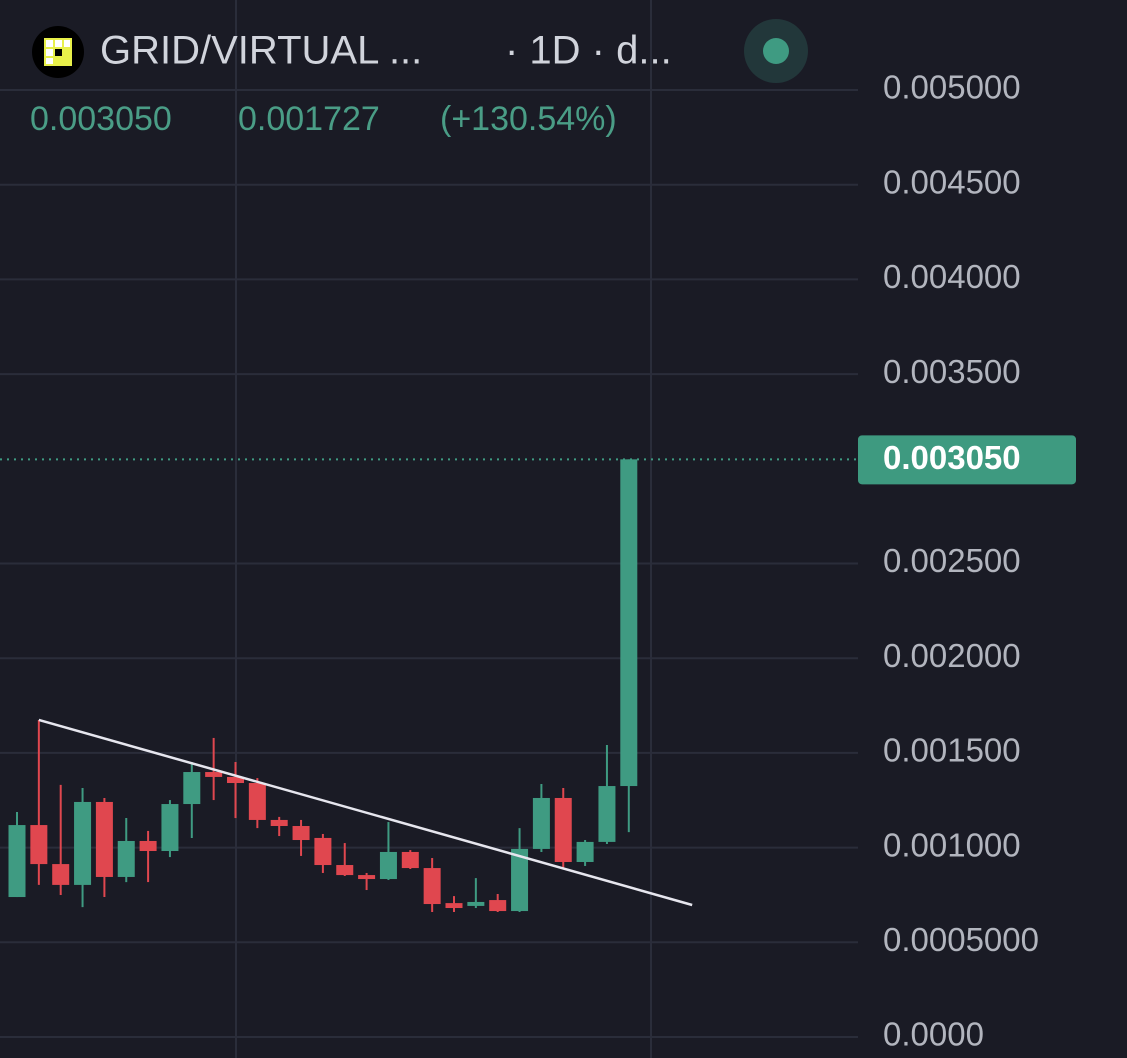 The image size is (1127, 1058). Describe the element at coordinates (528, 119) in the screenshot. I see `change-pct: (+130.54%)` at that location.